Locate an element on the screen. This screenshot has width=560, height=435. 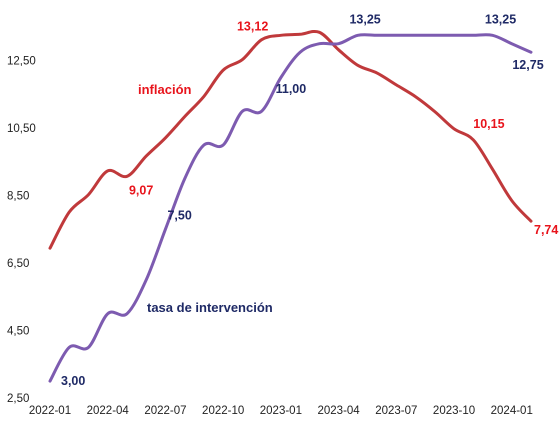
x-tick-label: 2023-04 is located at coordinates (338, 411).